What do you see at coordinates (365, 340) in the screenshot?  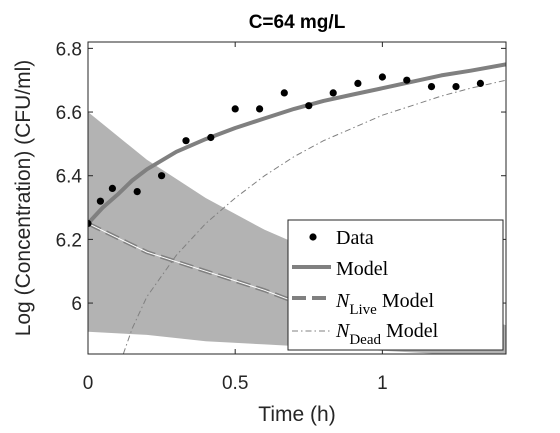 I see `legend-dead-sub: Dead` at bounding box center [365, 340].